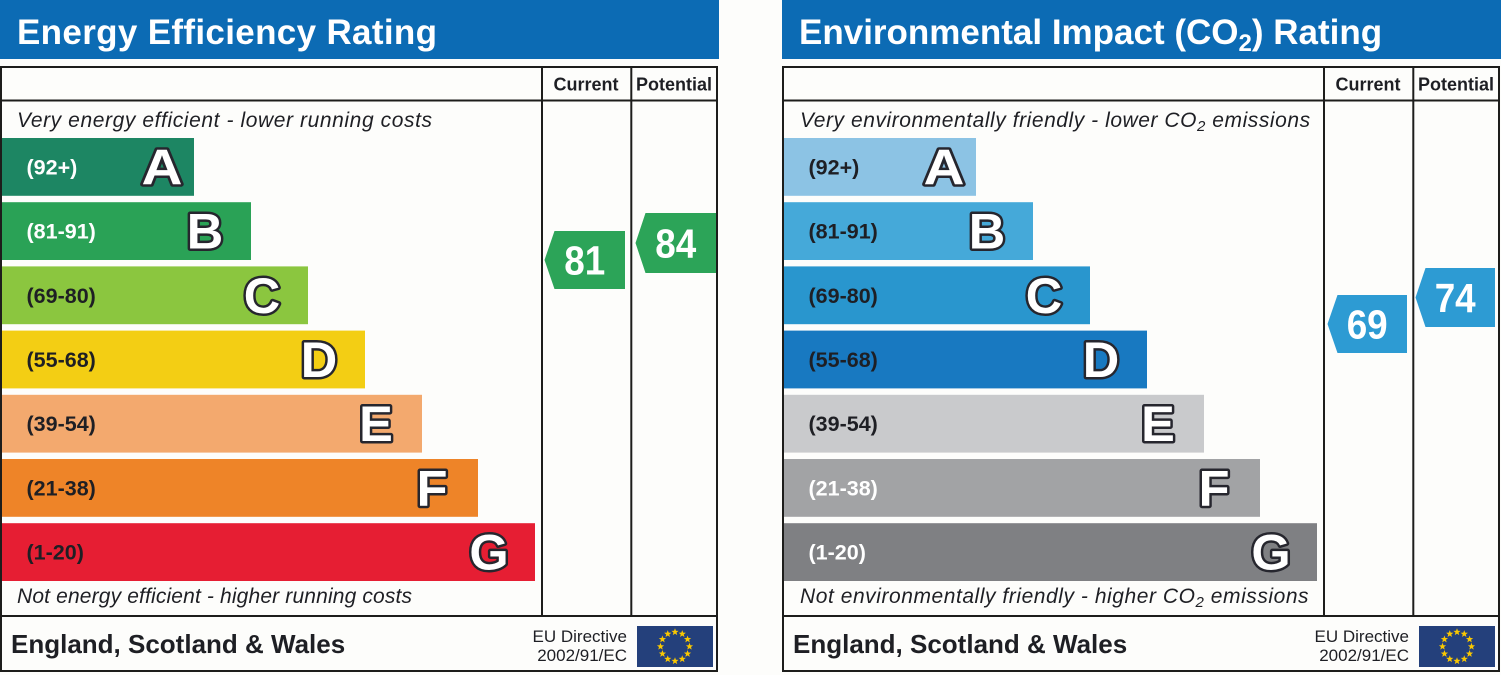  What do you see at coordinates (1090, 35) in the screenshot?
I see `svg-text:Environmental Impact (CO2) Rat: Environmental Impact (CO2) Rating` at bounding box center [1090, 35].